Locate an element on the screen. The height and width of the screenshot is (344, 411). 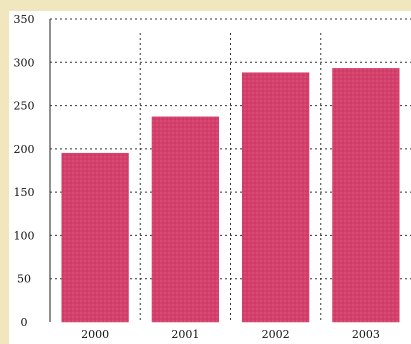
y-tick-label-150: 150 is located at coordinates (24, 192).